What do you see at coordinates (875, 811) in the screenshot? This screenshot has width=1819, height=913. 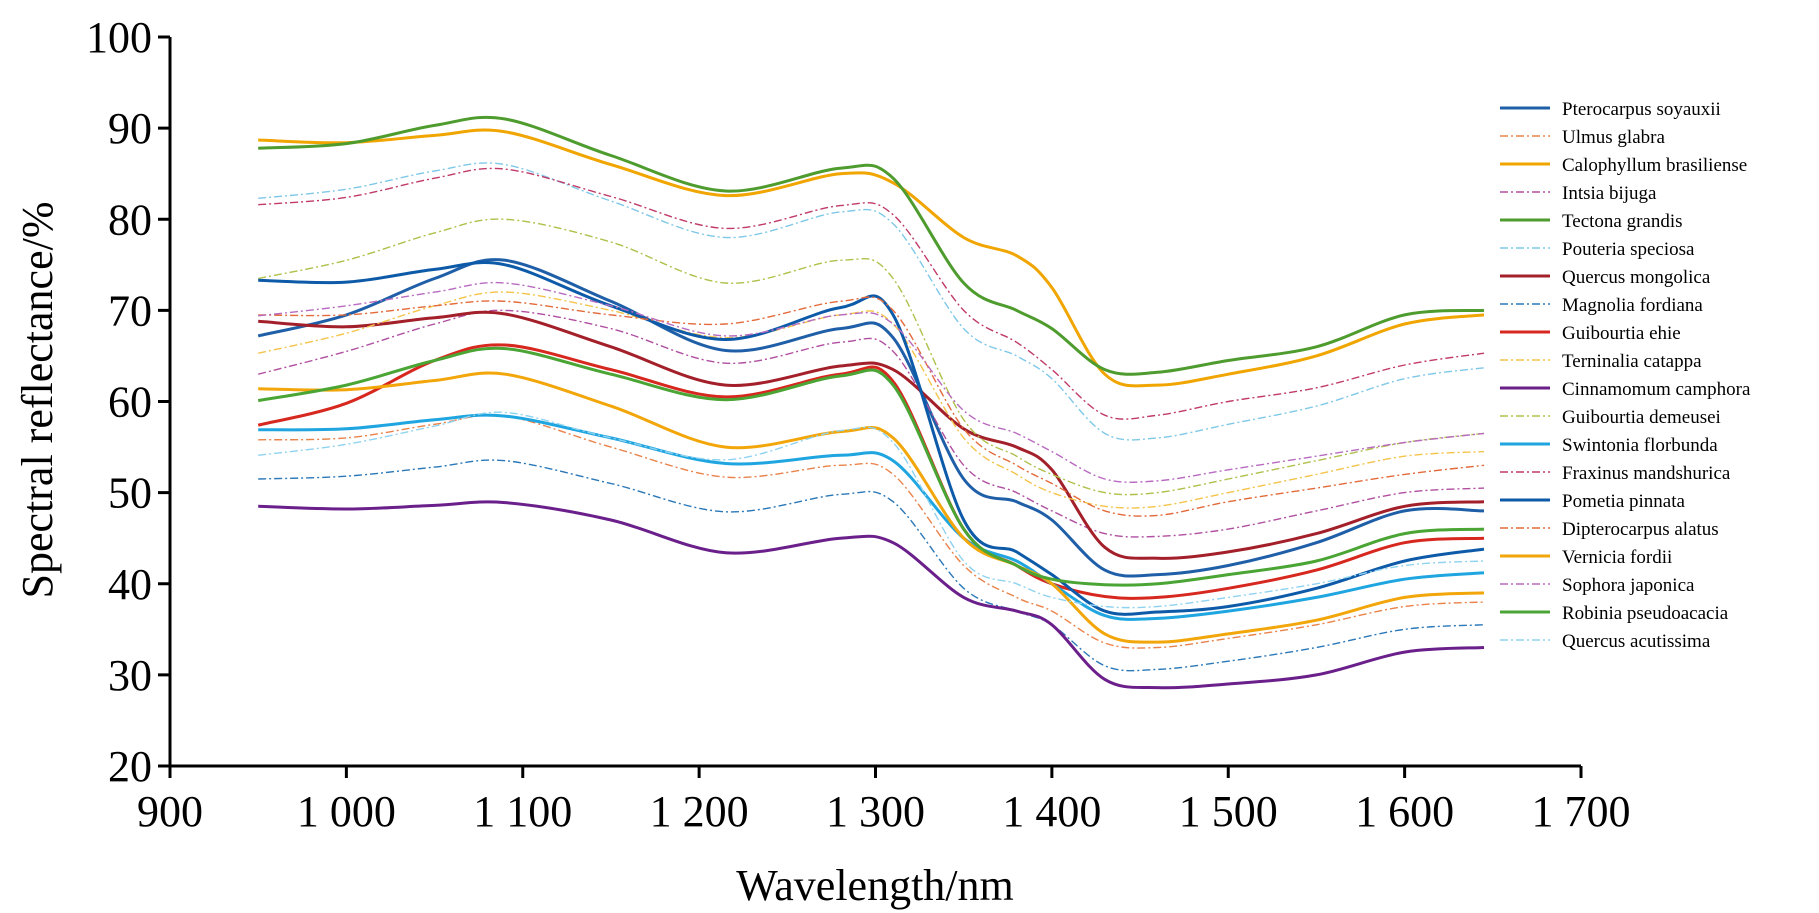 I see `x-tick-label: 1 300` at bounding box center [875, 811].